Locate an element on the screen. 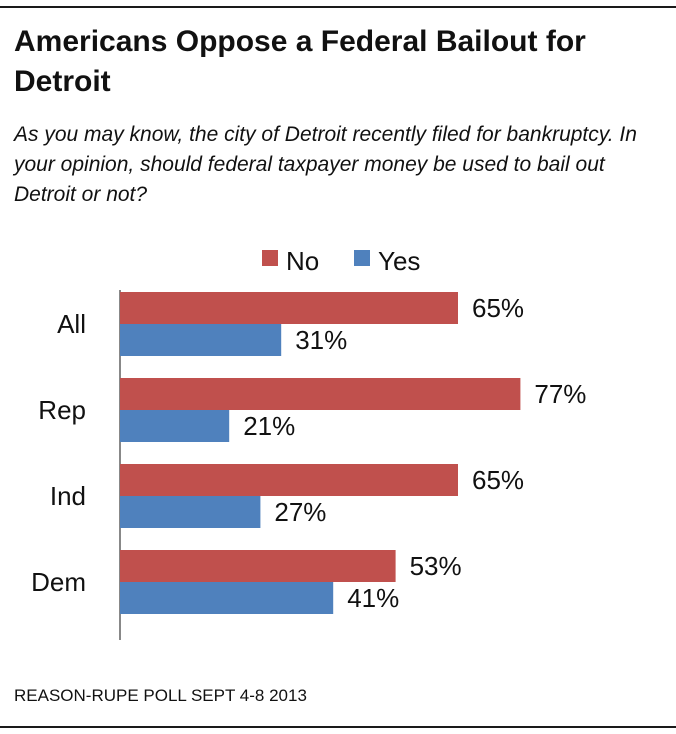  bar-yes-ind is located at coordinates (190, 512).